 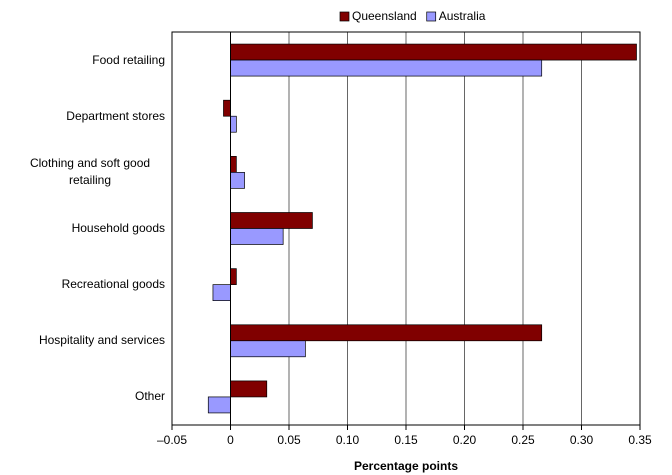 What do you see at coordinates (118, 227) in the screenshot?
I see `category-text: Household goods` at bounding box center [118, 227].